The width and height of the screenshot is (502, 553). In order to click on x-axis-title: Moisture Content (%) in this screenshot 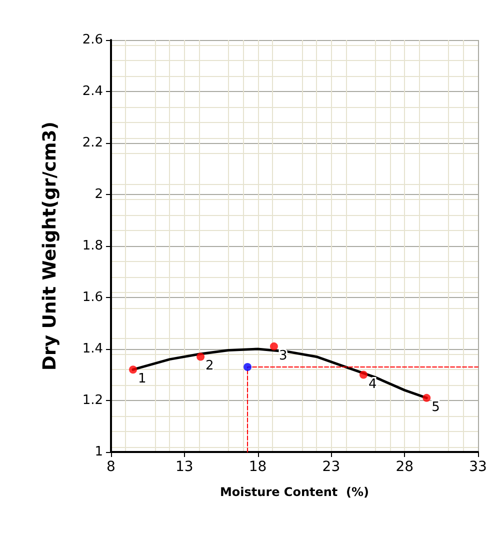, I will do `click(295, 492)`.